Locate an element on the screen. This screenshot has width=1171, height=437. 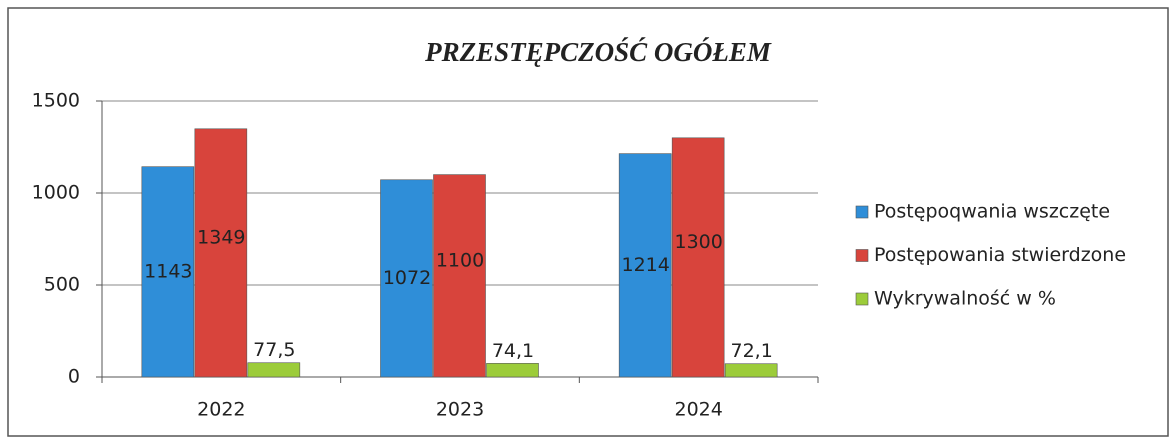
legend-label: Postępoqwania wszczęte is located at coordinates (992, 212).